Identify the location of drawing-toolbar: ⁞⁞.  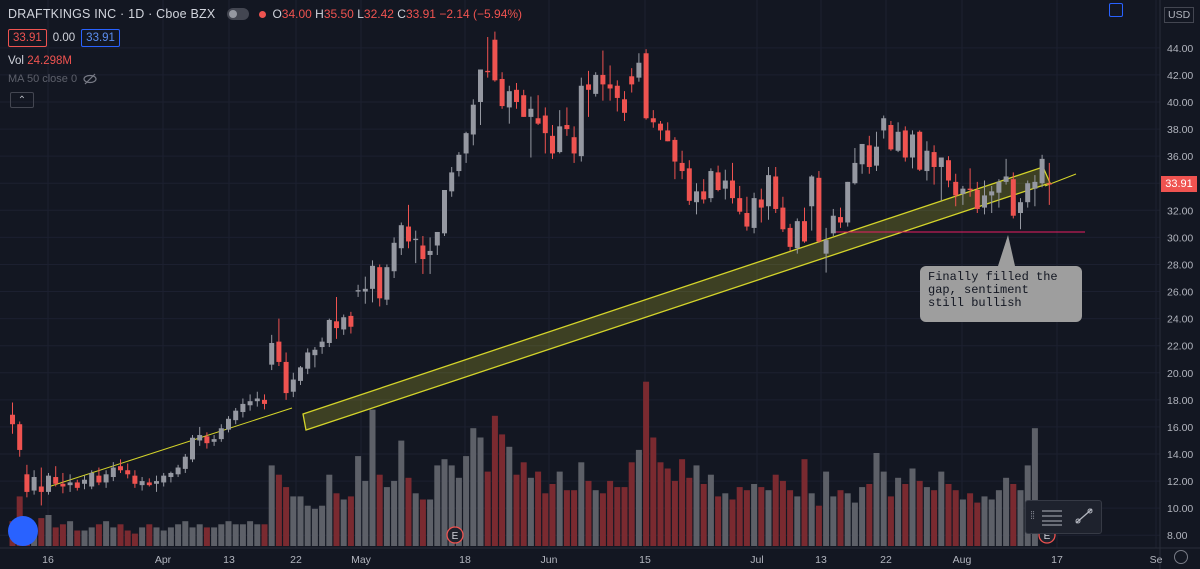
(1063, 517).